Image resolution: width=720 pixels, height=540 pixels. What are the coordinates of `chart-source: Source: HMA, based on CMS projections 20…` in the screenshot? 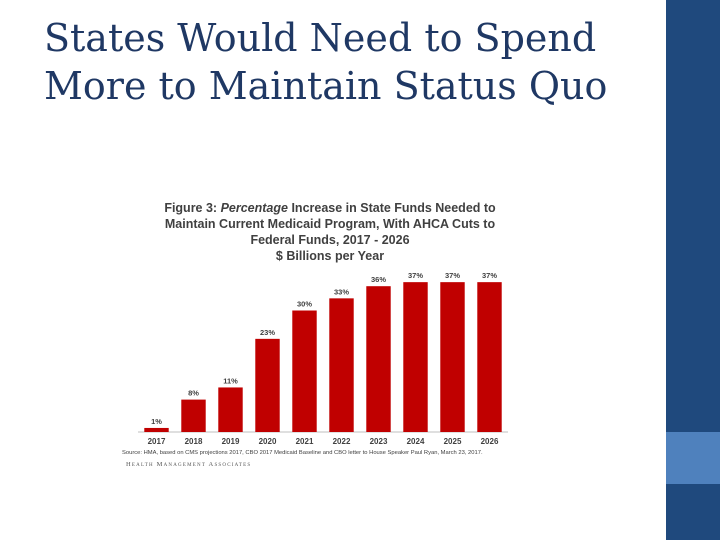 It's located at (302, 453).